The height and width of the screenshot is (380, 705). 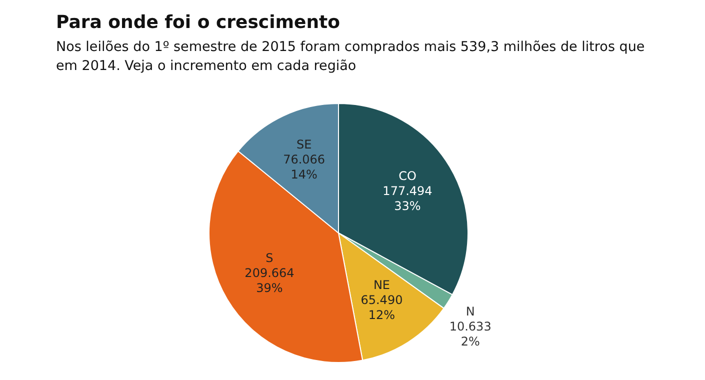 What do you see at coordinates (304, 167) in the screenshot?
I see `data-label: 76.066 14%` at bounding box center [304, 167].